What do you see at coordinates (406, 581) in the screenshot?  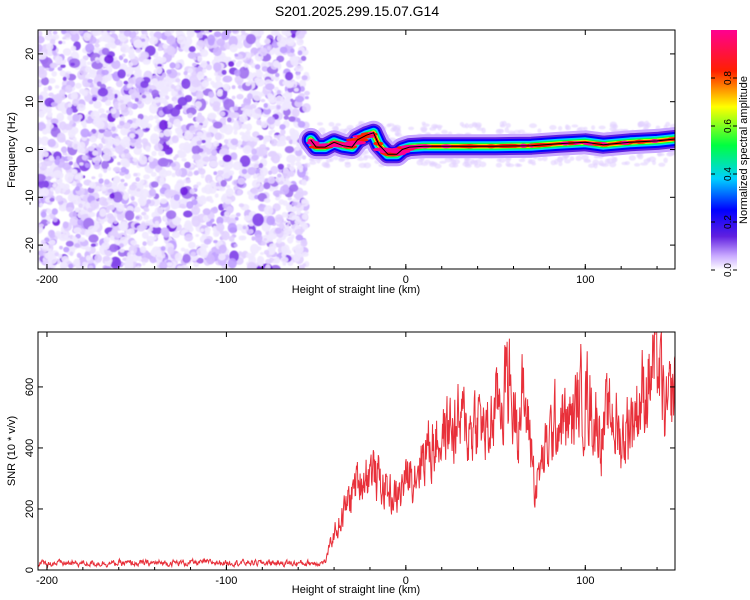 I see `snr-xtick-label: 0` at bounding box center [406, 581].